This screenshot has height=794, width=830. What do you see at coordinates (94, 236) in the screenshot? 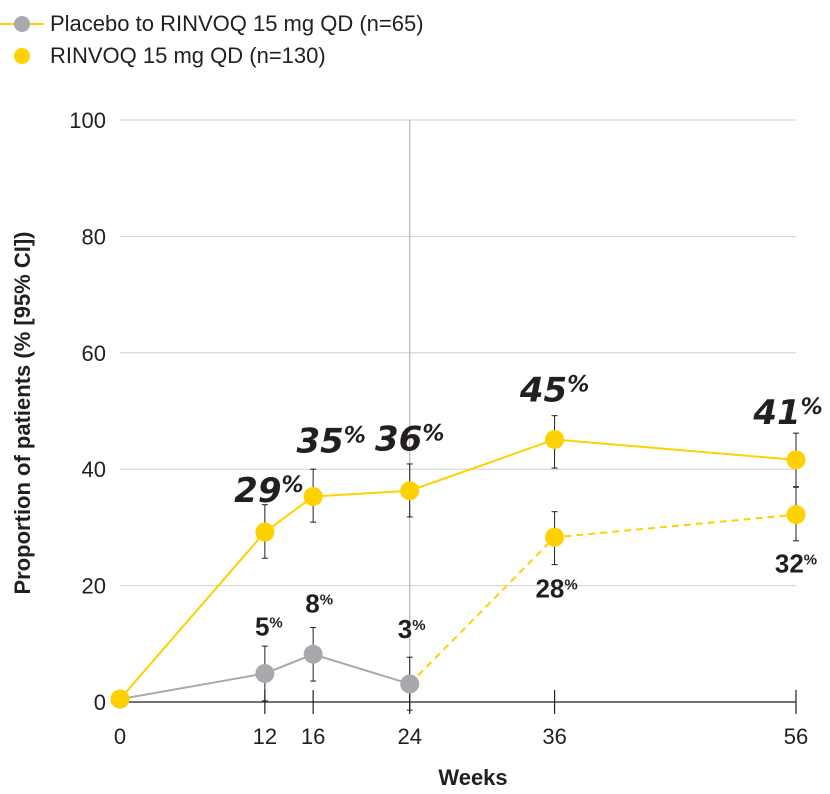
I see `y-tick-label-80: 80` at bounding box center [94, 236].